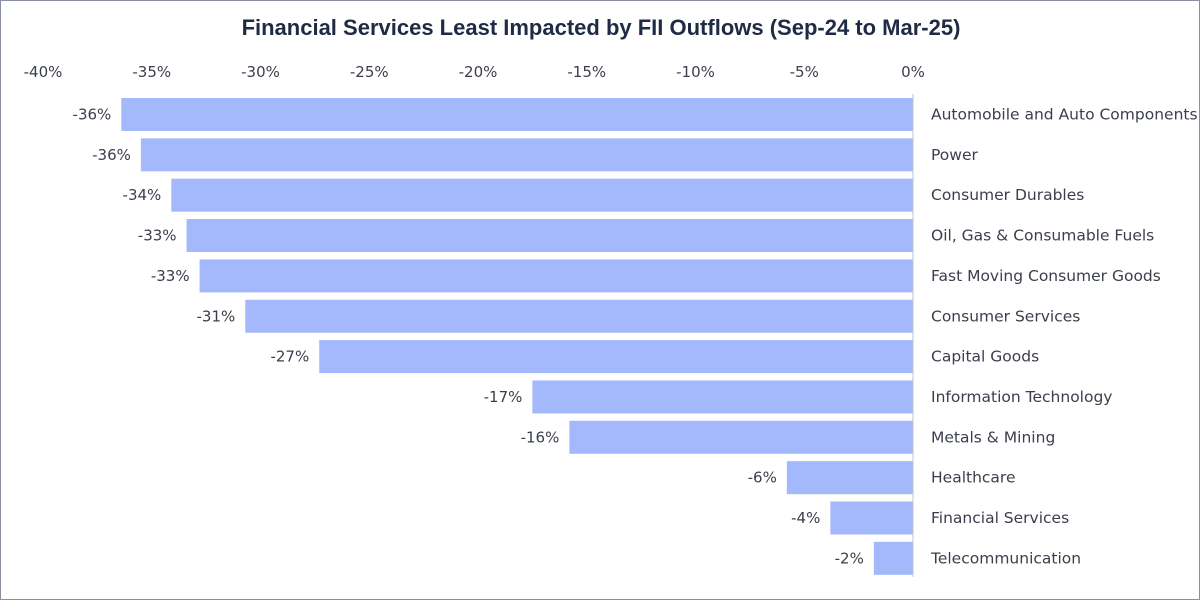 The height and width of the screenshot is (600, 1200). What do you see at coordinates (913, 72) in the screenshot?
I see `x-tick-label: 0%` at bounding box center [913, 72].